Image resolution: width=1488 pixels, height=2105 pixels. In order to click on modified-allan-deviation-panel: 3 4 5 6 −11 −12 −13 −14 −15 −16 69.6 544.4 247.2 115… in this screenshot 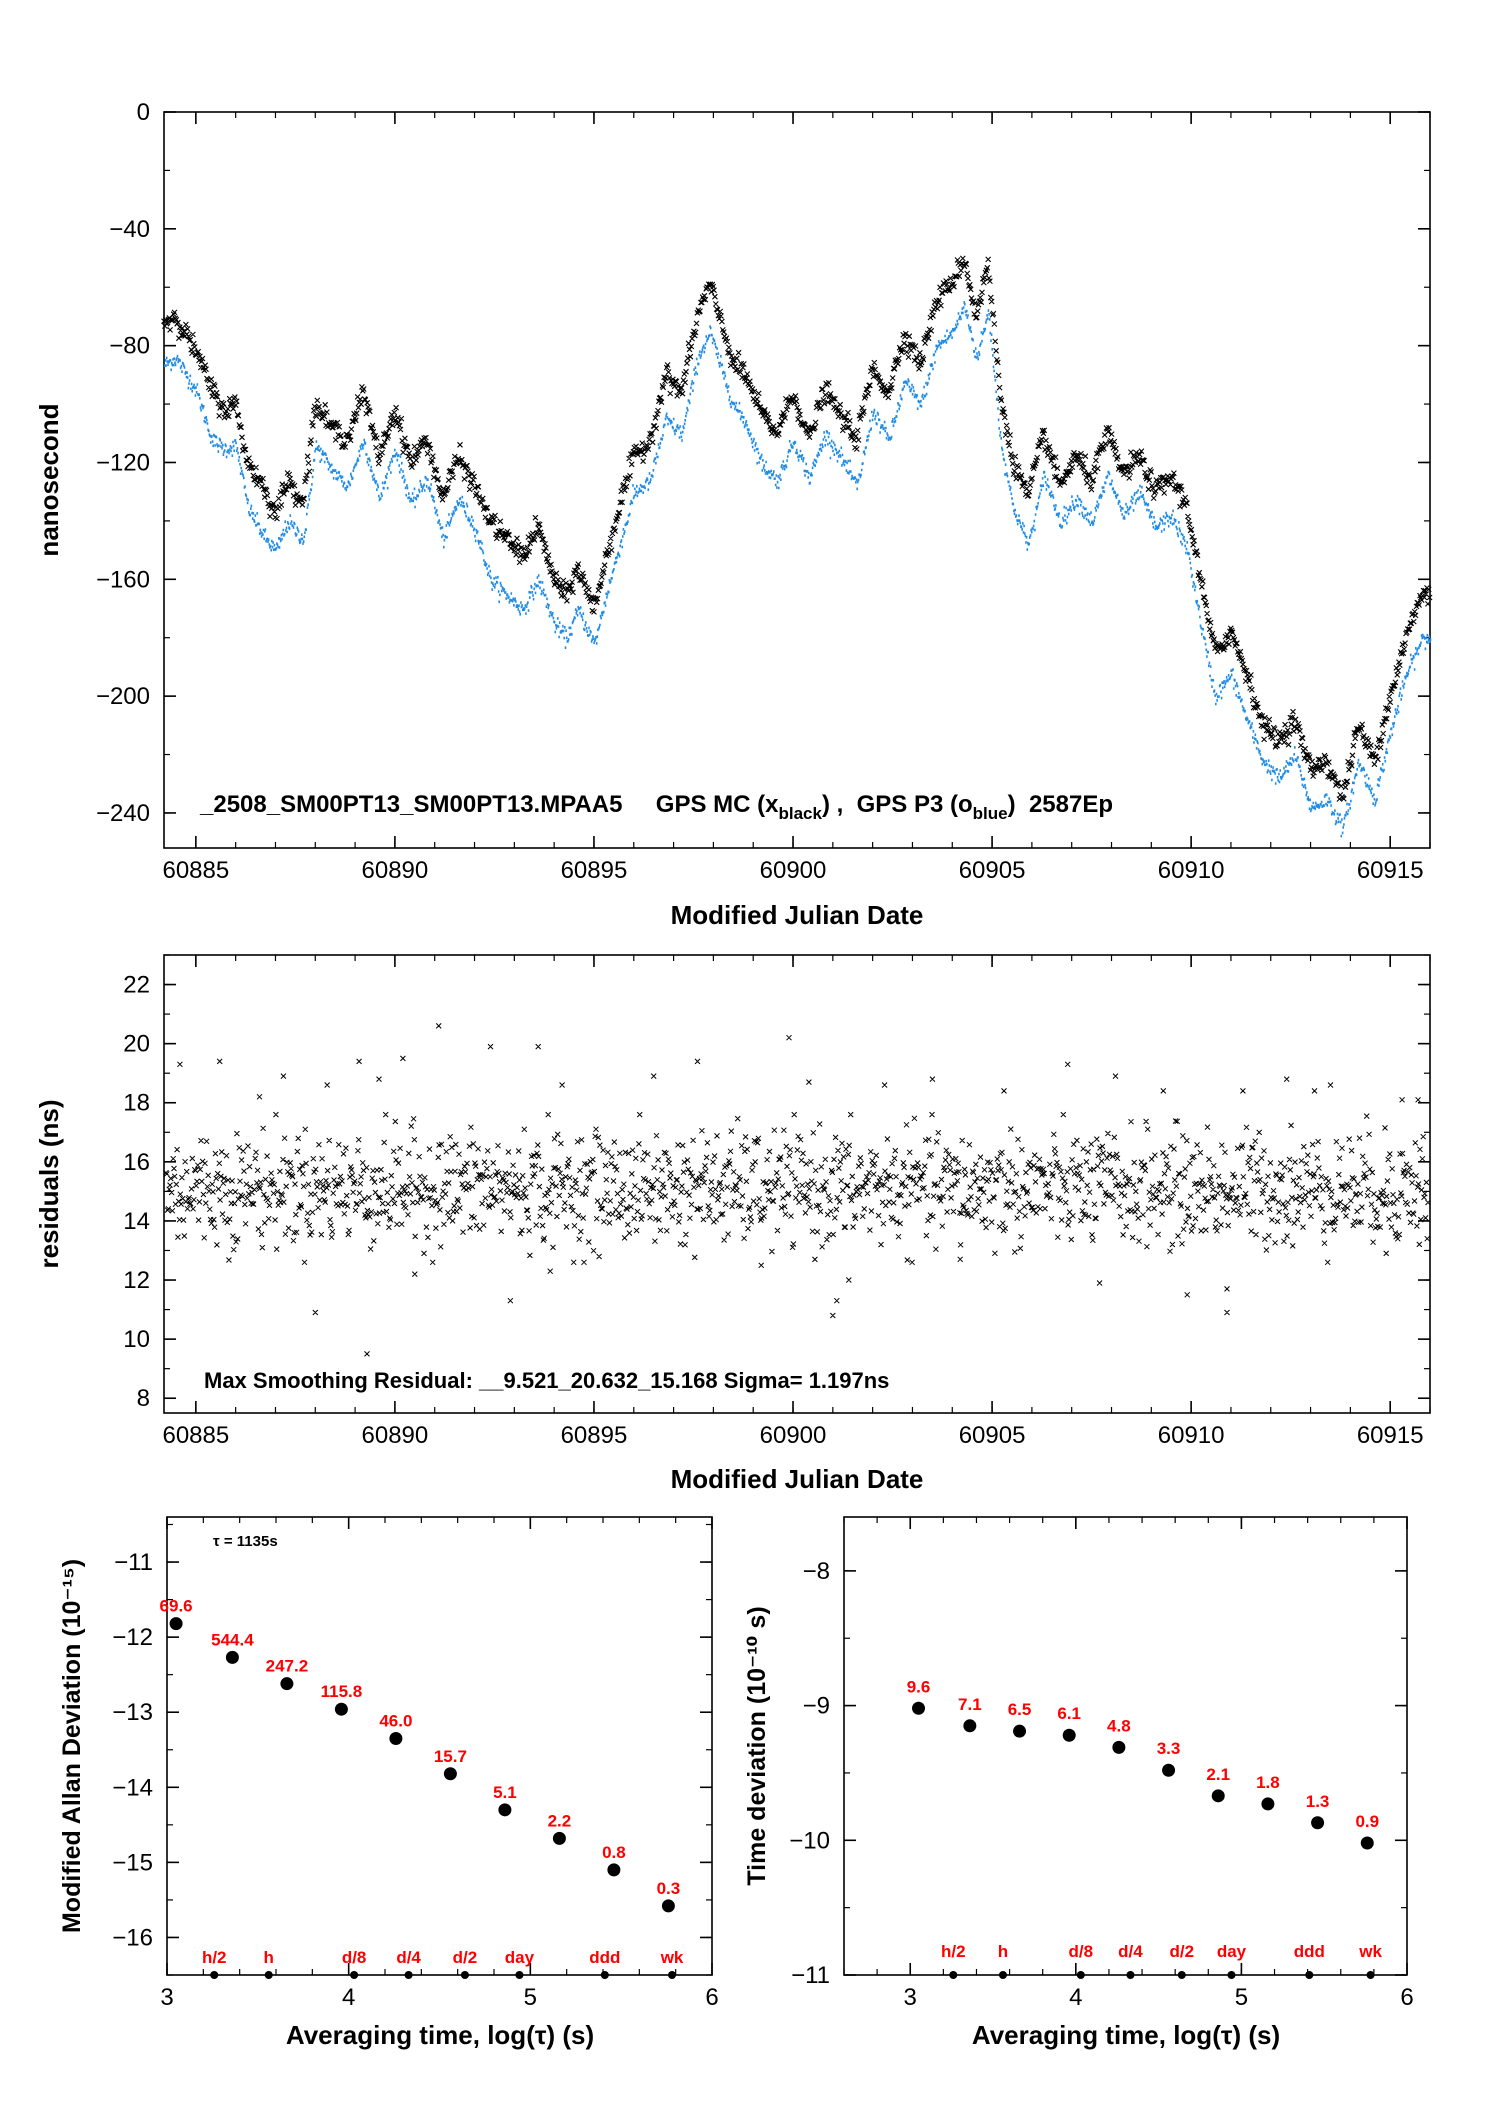, I will do `click(388, 1783)`.